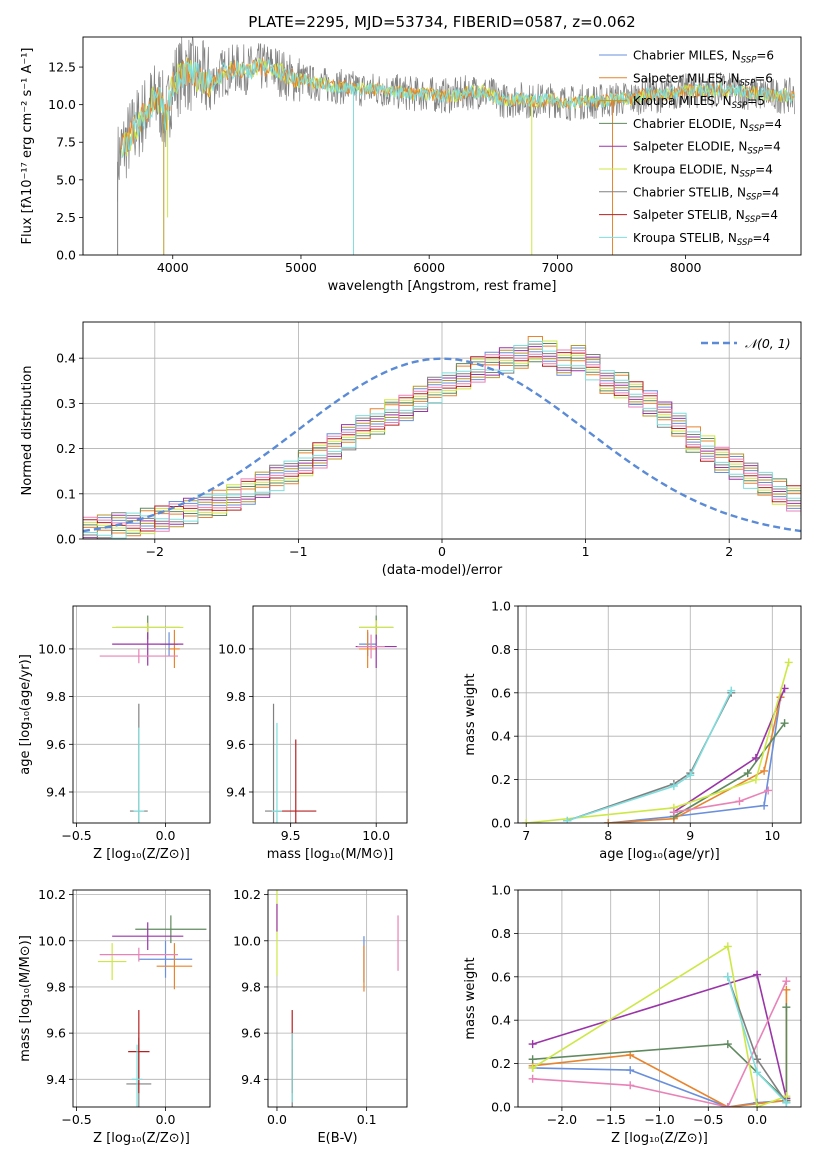  I want to click on legend-entry: 𝒩(0, 1), so click(768, 343).